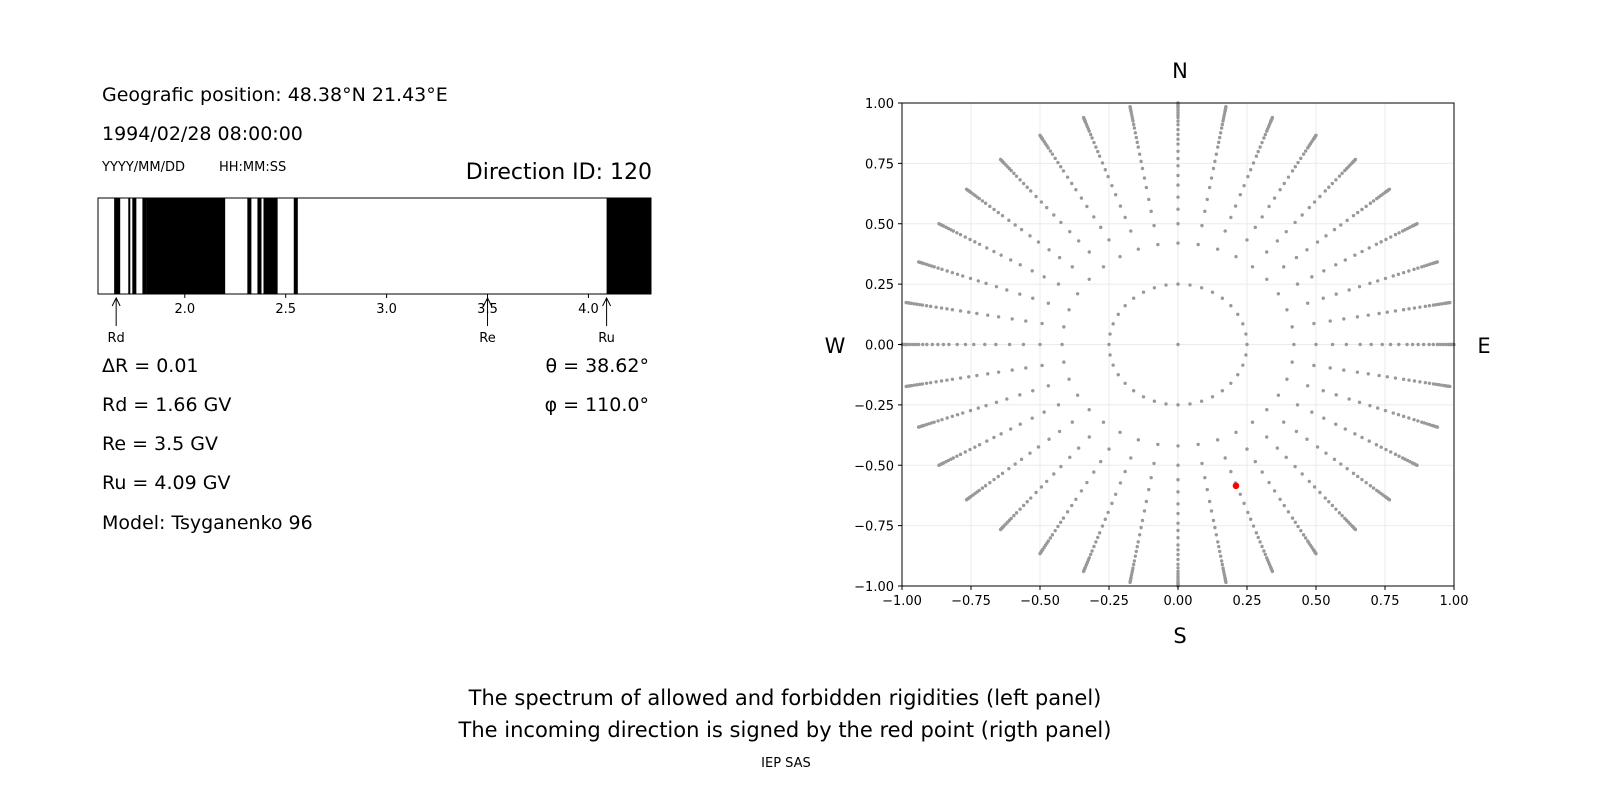 This screenshot has width=1600, height=800. What do you see at coordinates (874, 466) in the screenshot?
I see `y-tick-label: −0.50` at bounding box center [874, 466].